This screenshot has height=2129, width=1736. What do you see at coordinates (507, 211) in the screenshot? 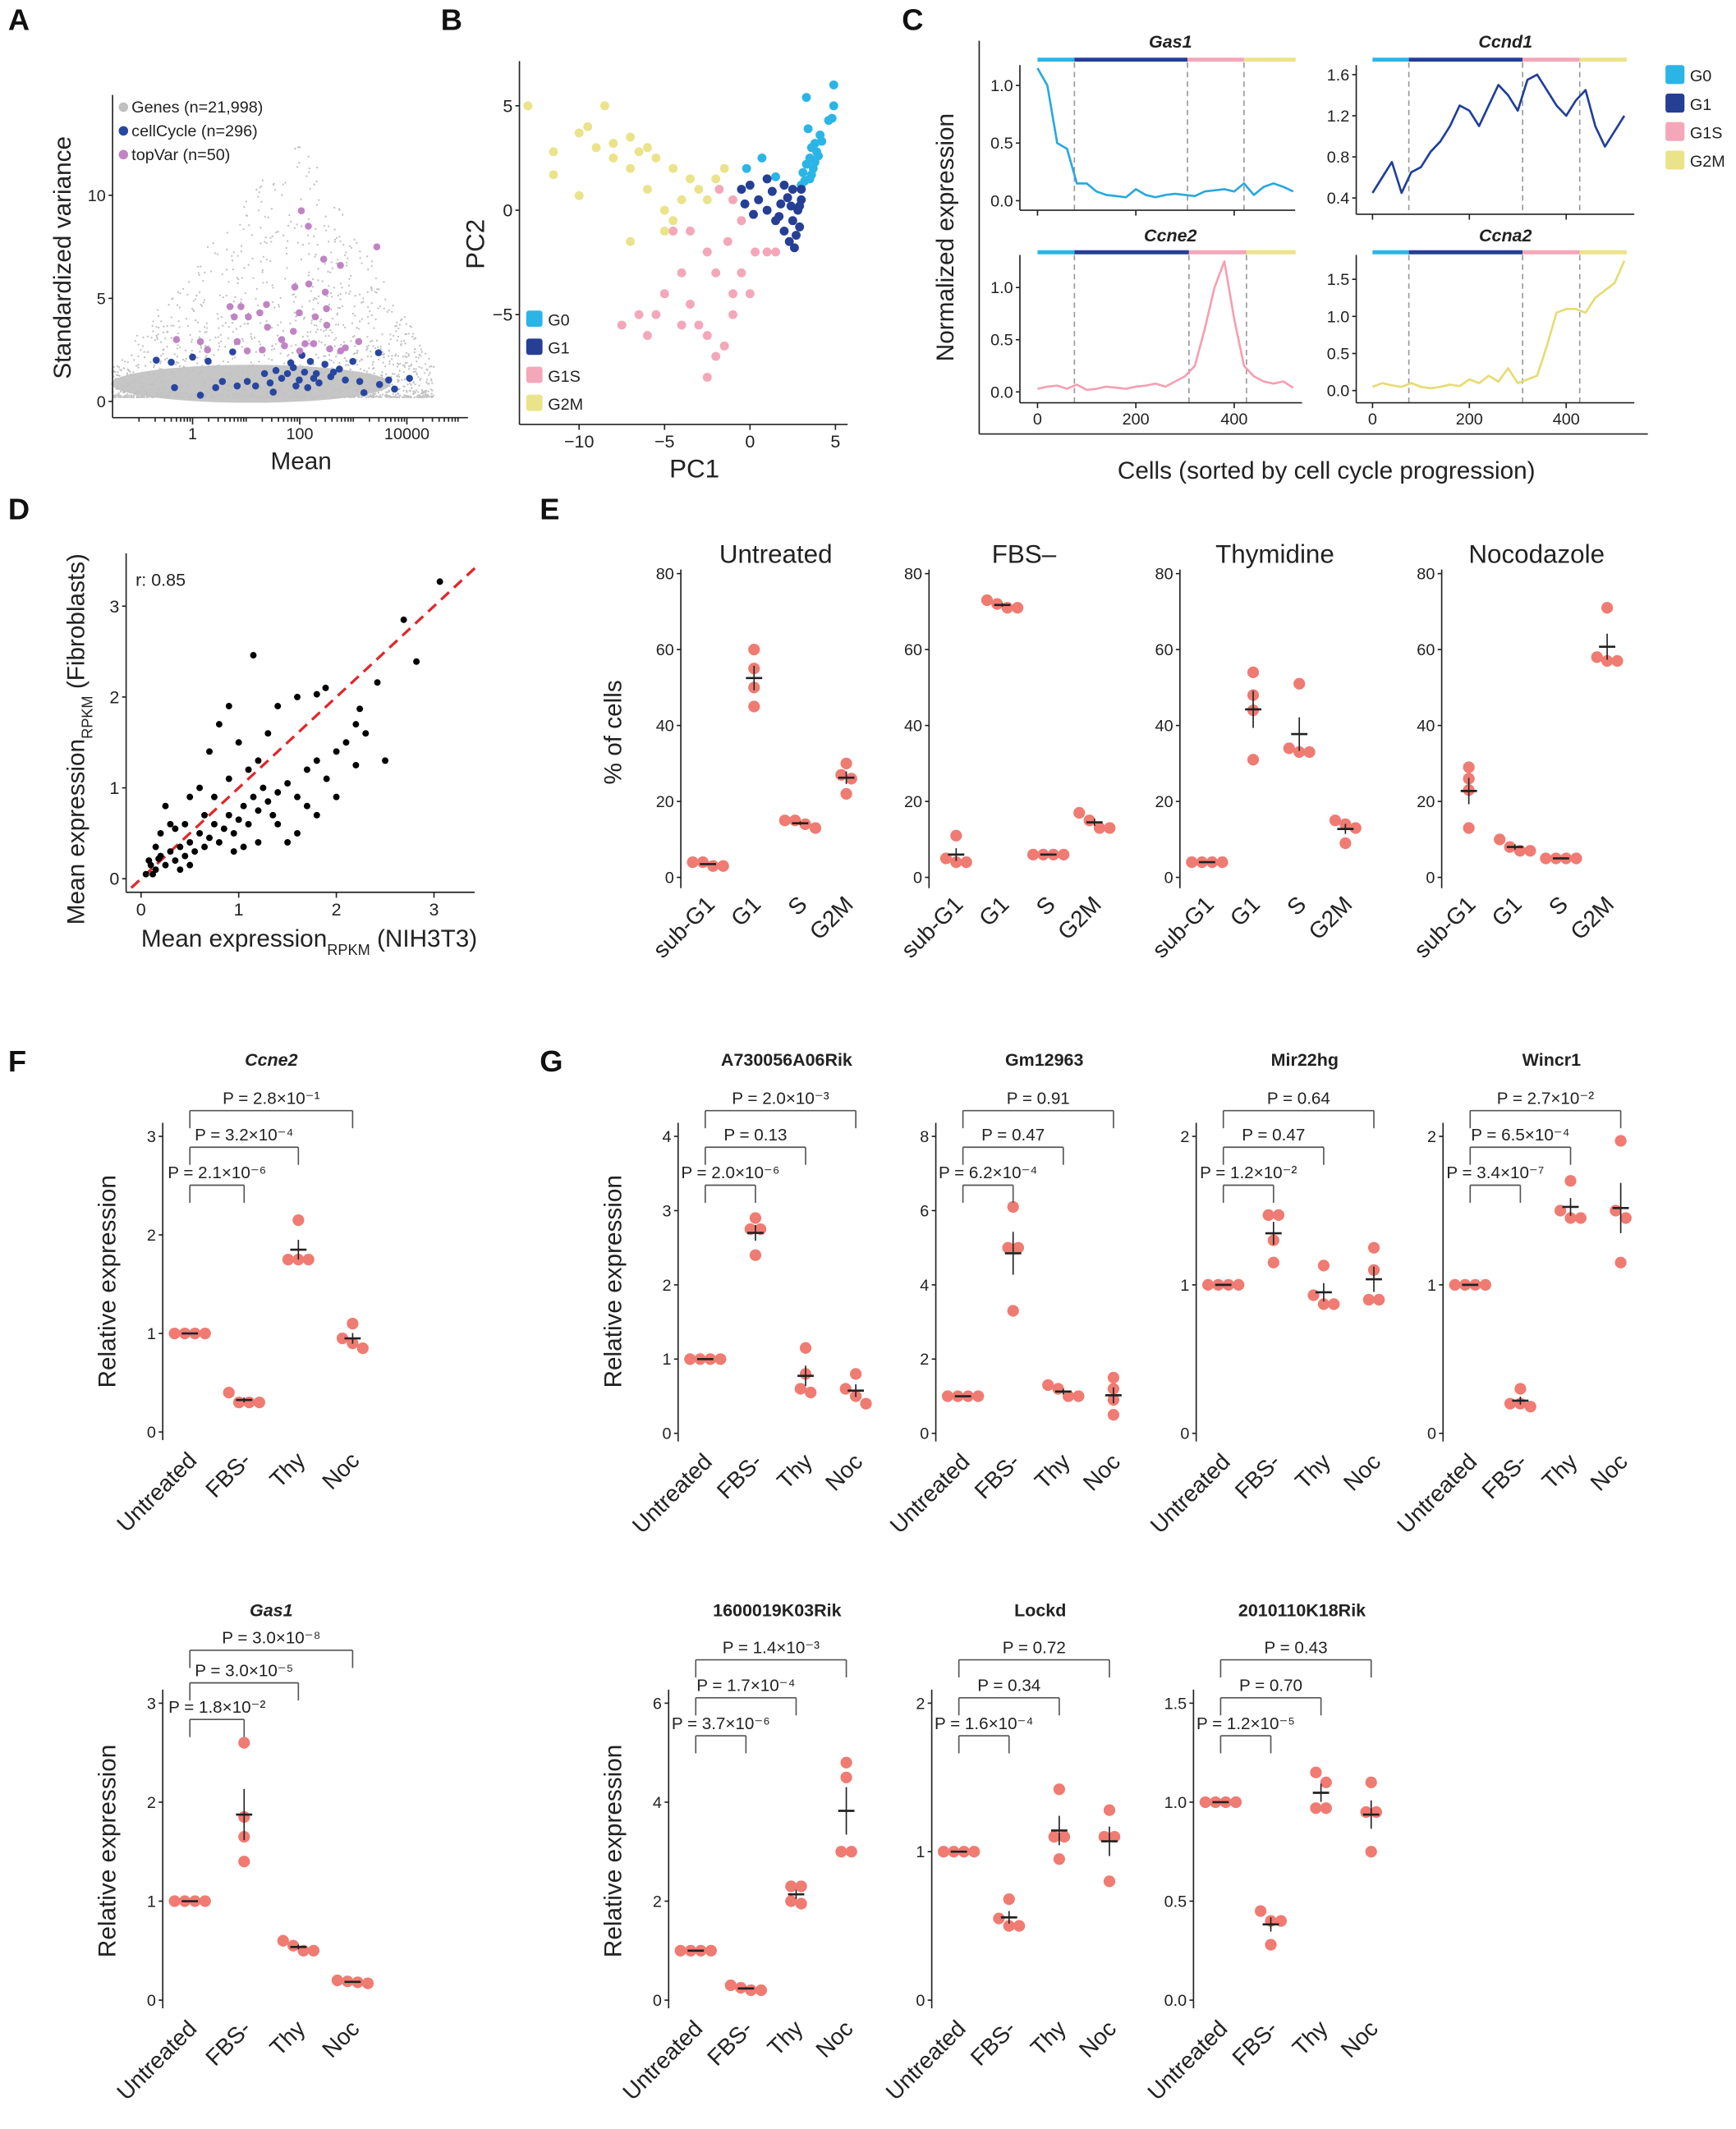
I see `y-tick-label: 0` at bounding box center [507, 211].